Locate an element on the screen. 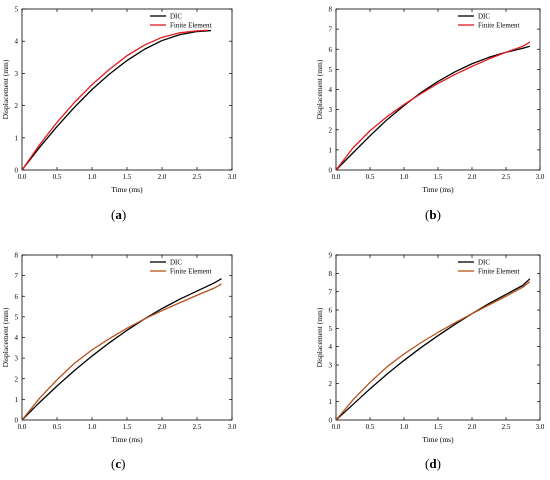  caption-letter-c: c is located at coordinates (118, 463).